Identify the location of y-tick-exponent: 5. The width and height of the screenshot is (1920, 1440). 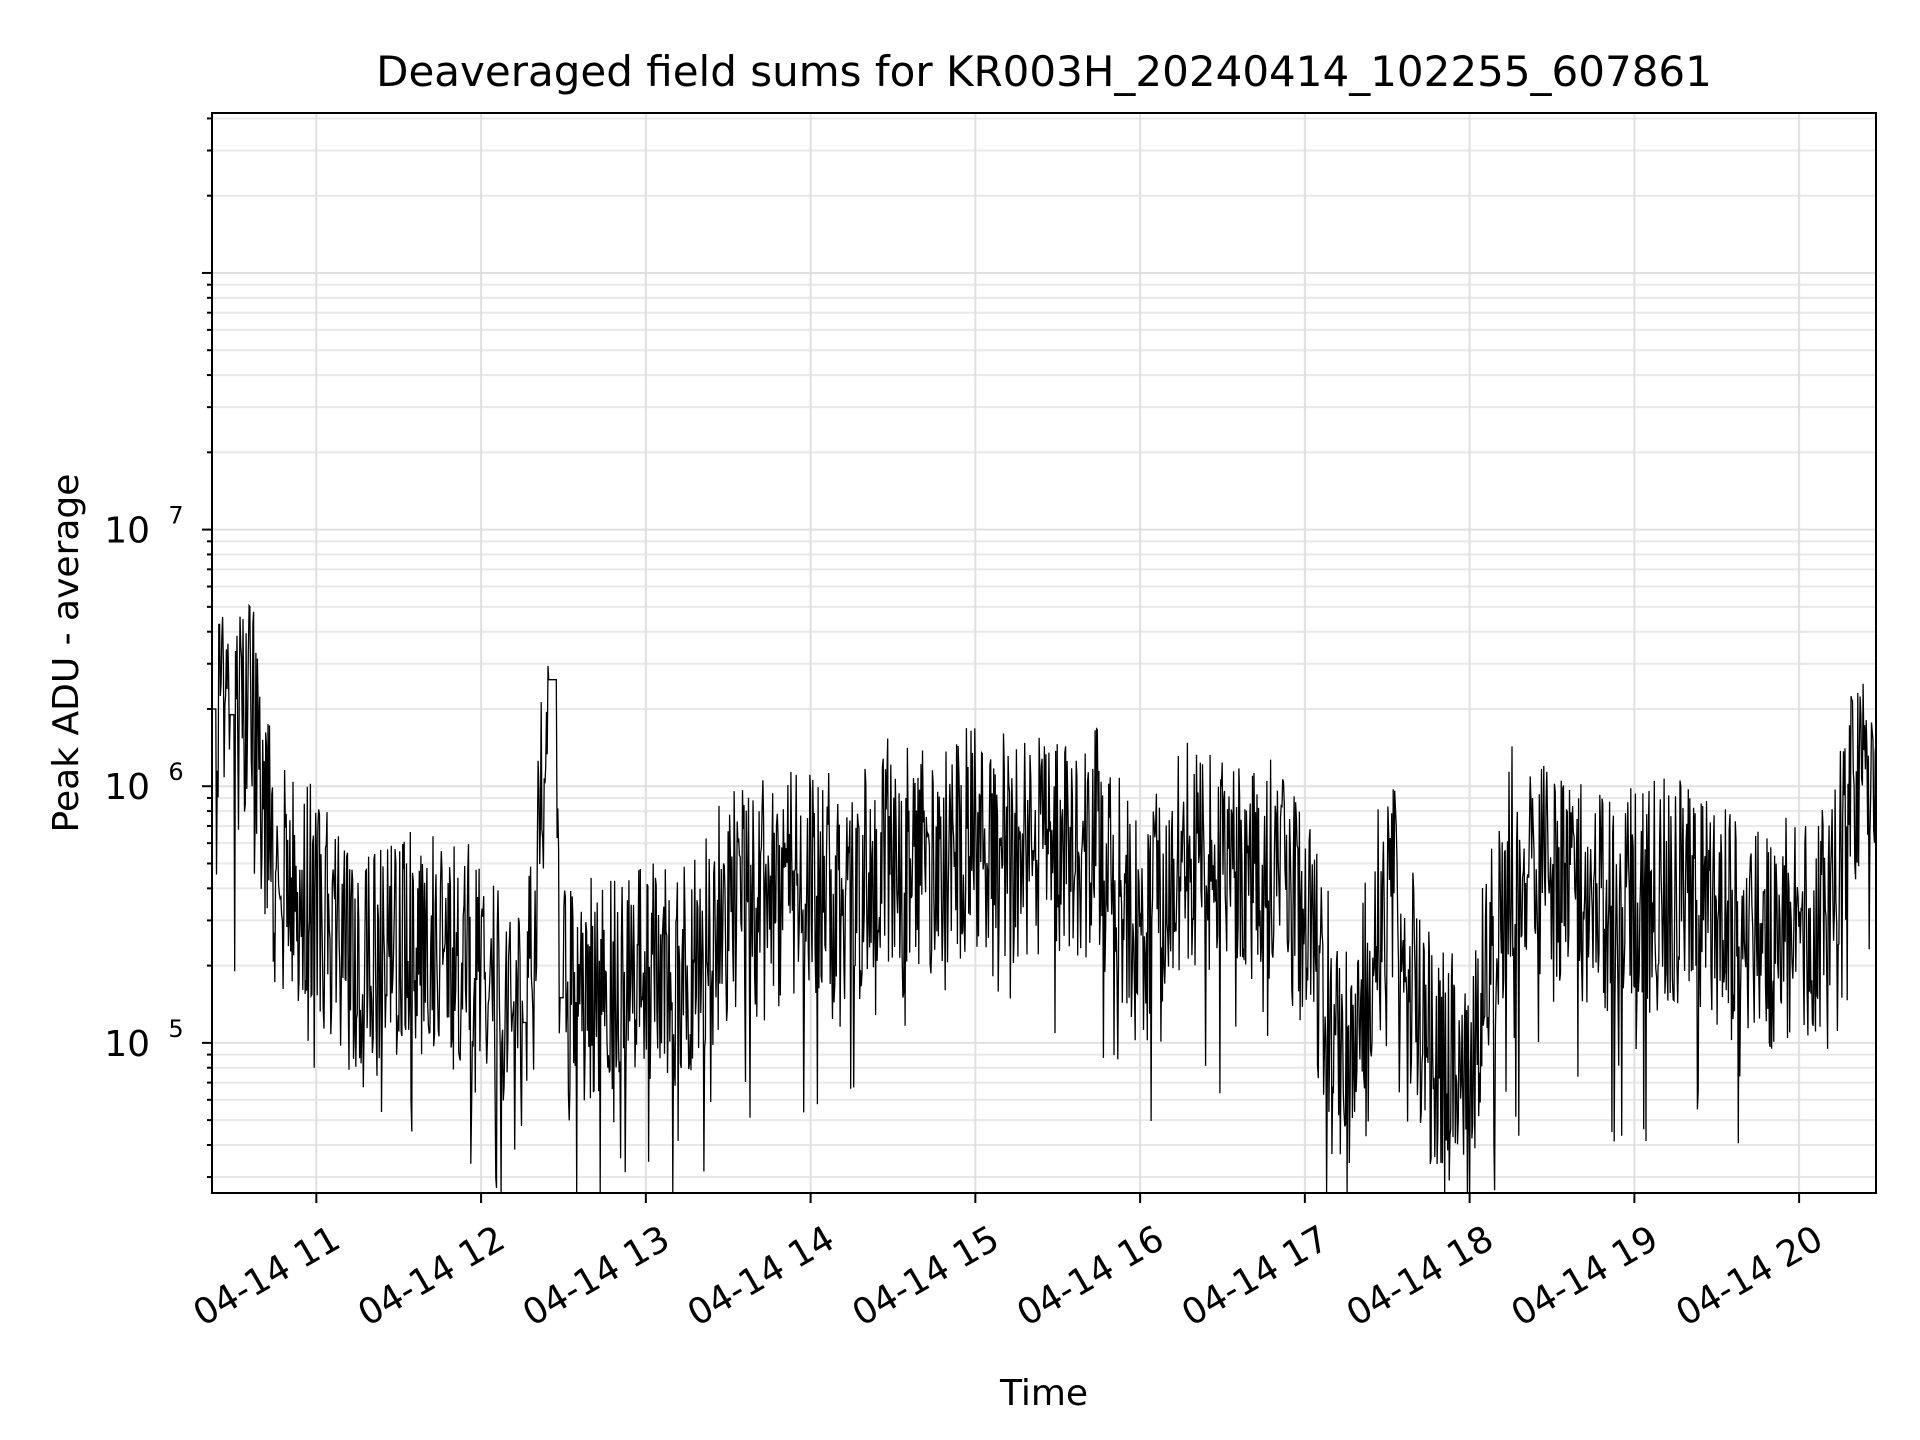
(175, 1029).